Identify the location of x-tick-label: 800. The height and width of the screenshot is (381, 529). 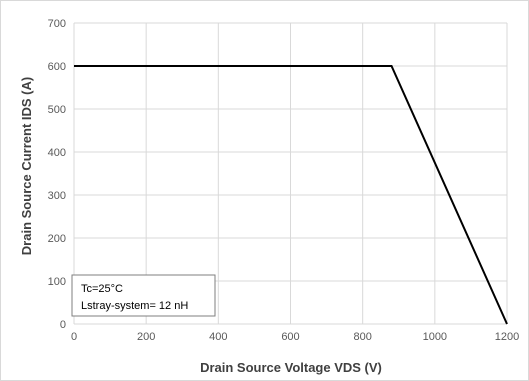
(362, 337).